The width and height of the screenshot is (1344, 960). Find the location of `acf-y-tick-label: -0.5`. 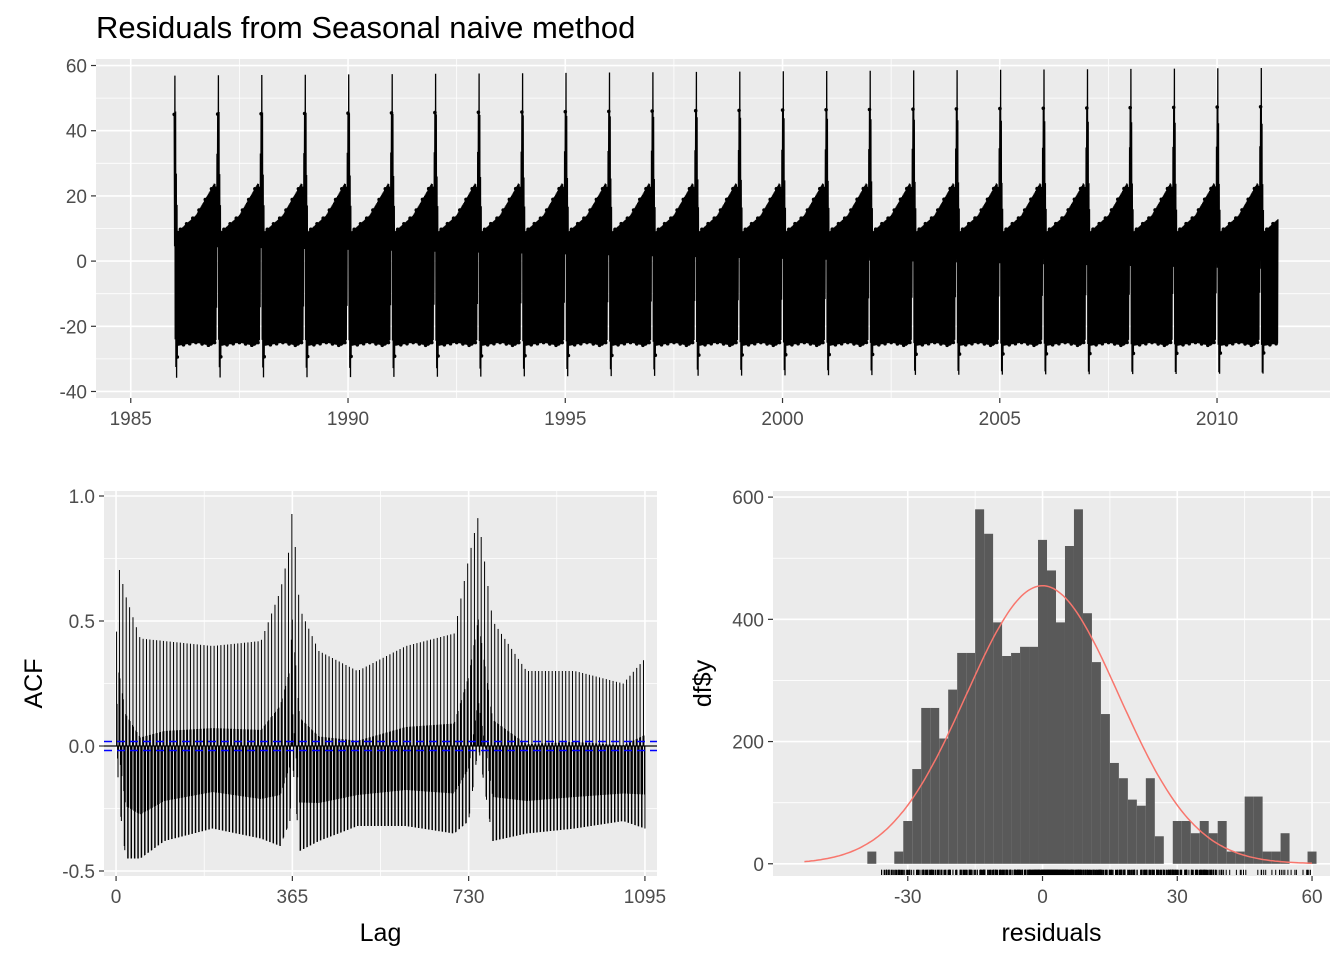

acf-y-tick-label: -0.5 is located at coordinates (78, 872).